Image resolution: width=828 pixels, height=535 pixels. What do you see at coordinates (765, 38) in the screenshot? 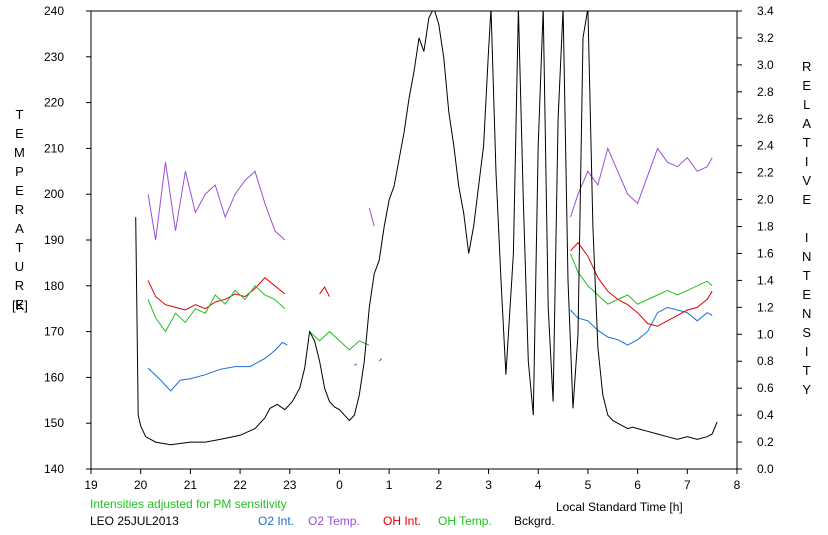
I see `right-y-tick-label: 3.2` at bounding box center [765, 38].